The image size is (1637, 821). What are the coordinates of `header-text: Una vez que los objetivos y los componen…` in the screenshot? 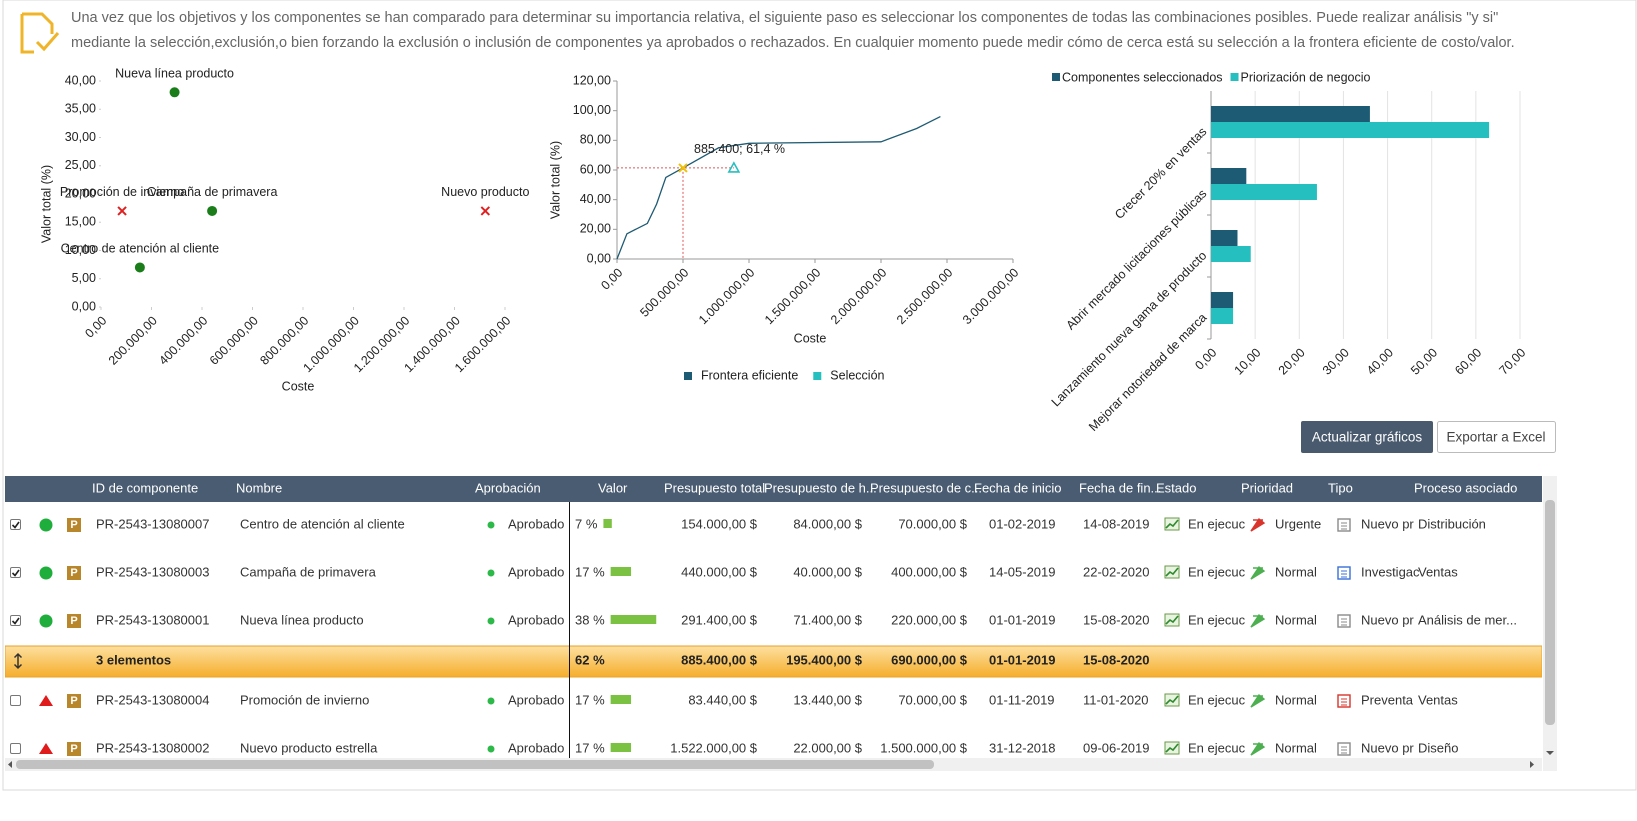 It's located at (784, 18).